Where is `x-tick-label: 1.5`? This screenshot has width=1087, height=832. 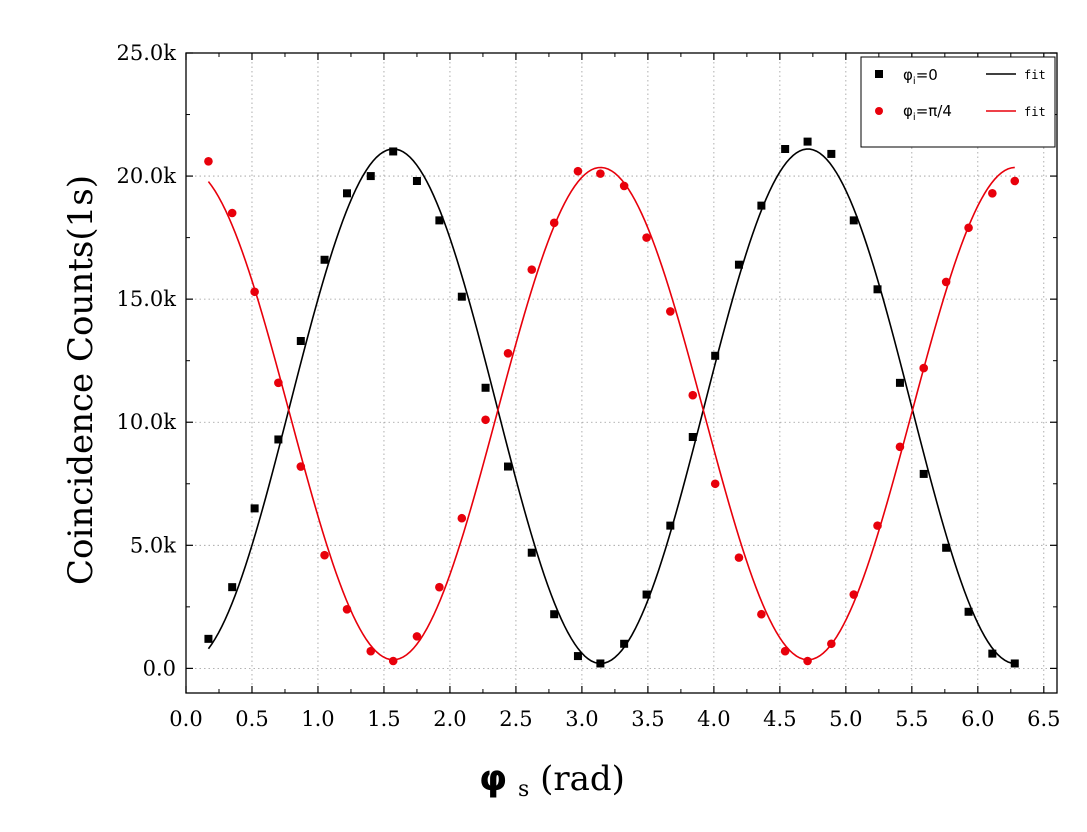
x-tick-label: 1.5 is located at coordinates (383, 719).